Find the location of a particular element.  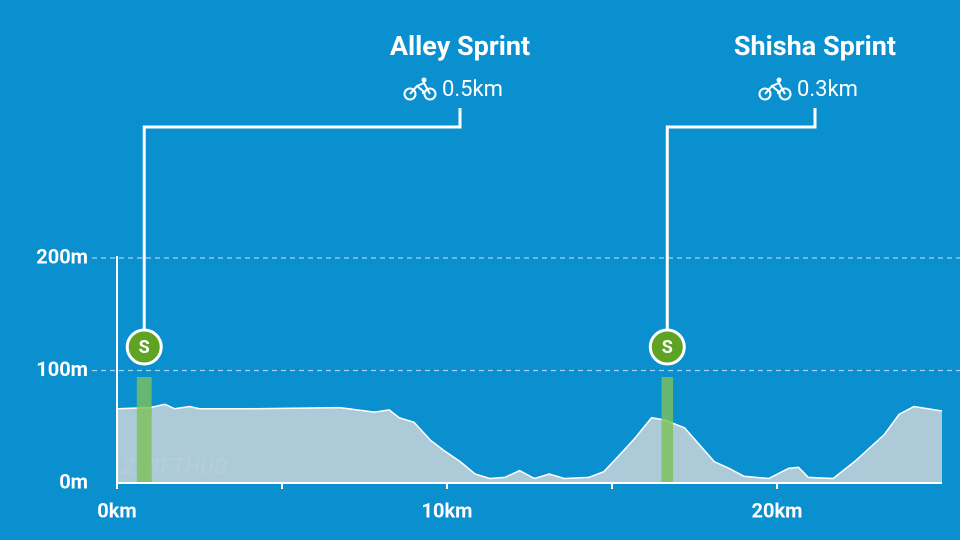

elevation-line is located at coordinates (529, 441).